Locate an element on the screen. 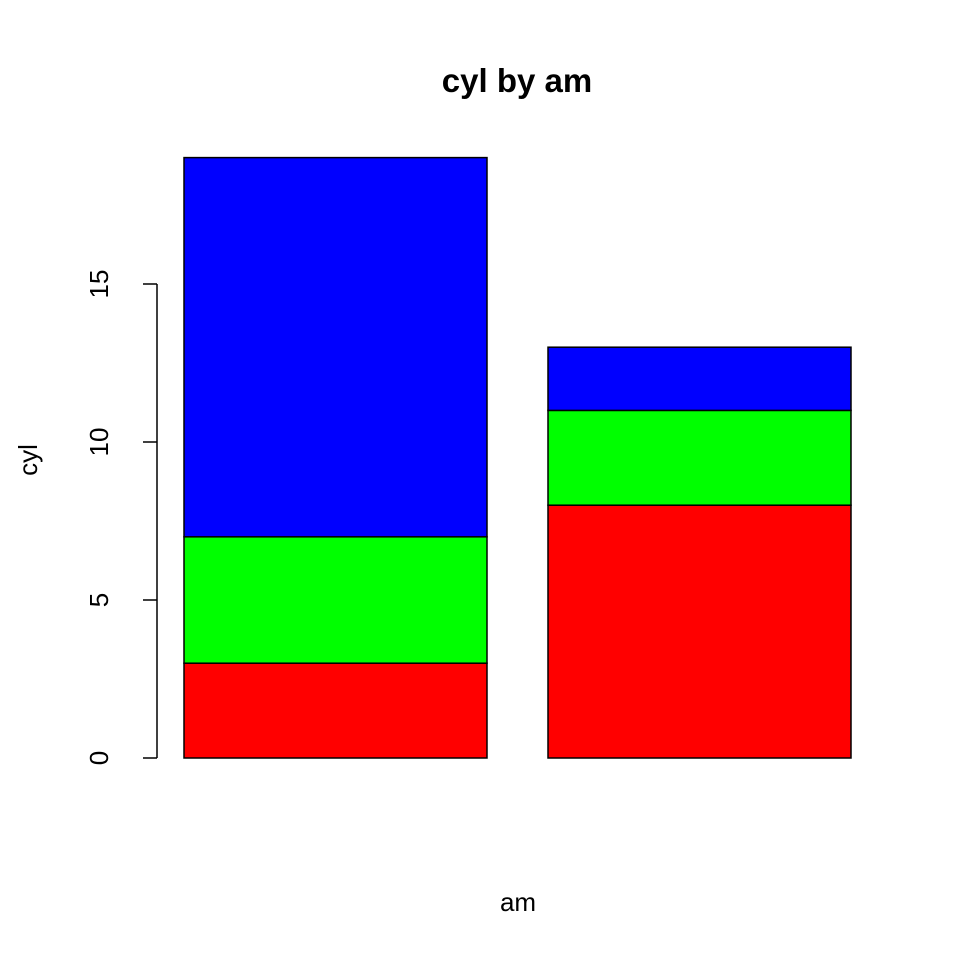 This screenshot has height=960, width=960. y-tick-label: 10 is located at coordinates (99, 442).